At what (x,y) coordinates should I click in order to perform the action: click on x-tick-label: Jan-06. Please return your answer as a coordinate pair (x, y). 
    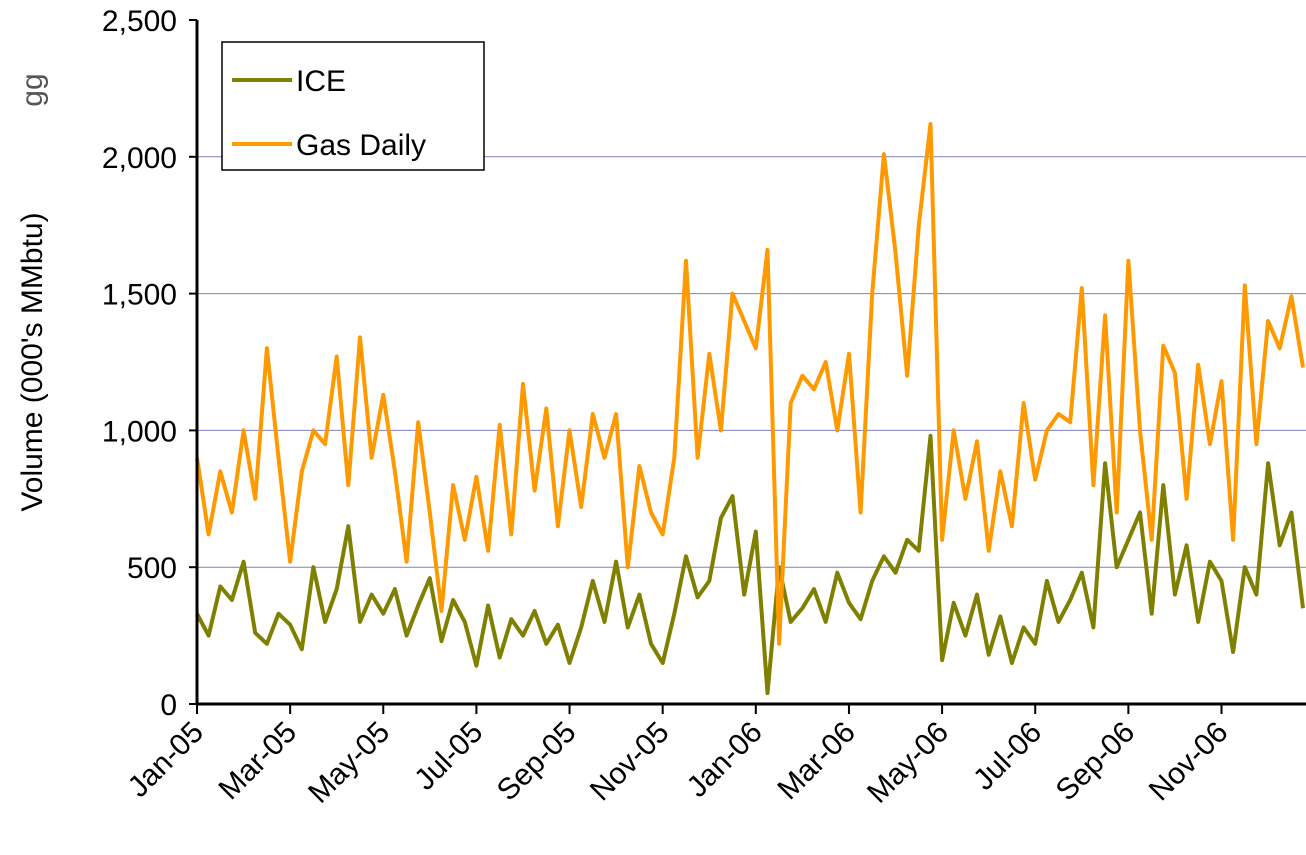
    Looking at the image, I should click on (725, 760).